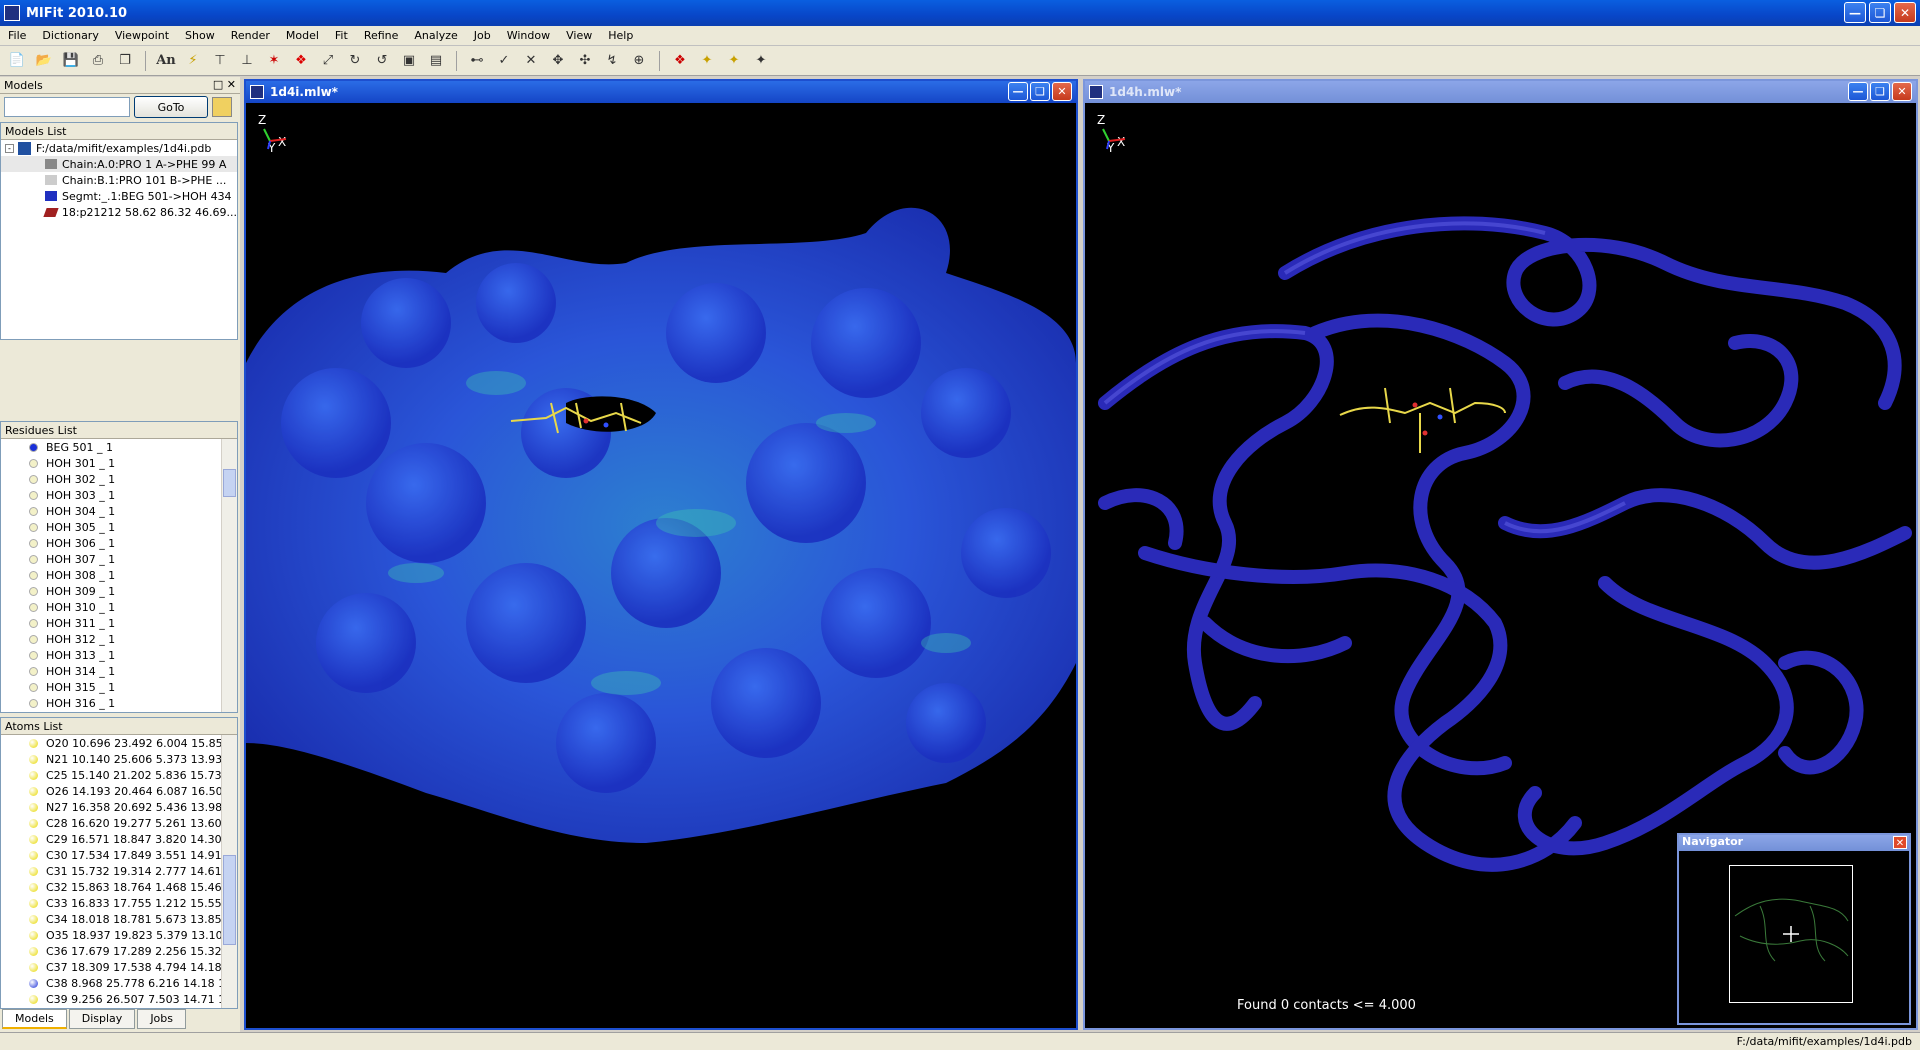 The image size is (1920, 1050). What do you see at coordinates (34, 1019) in the screenshot?
I see `tab-models: Models` at bounding box center [34, 1019].